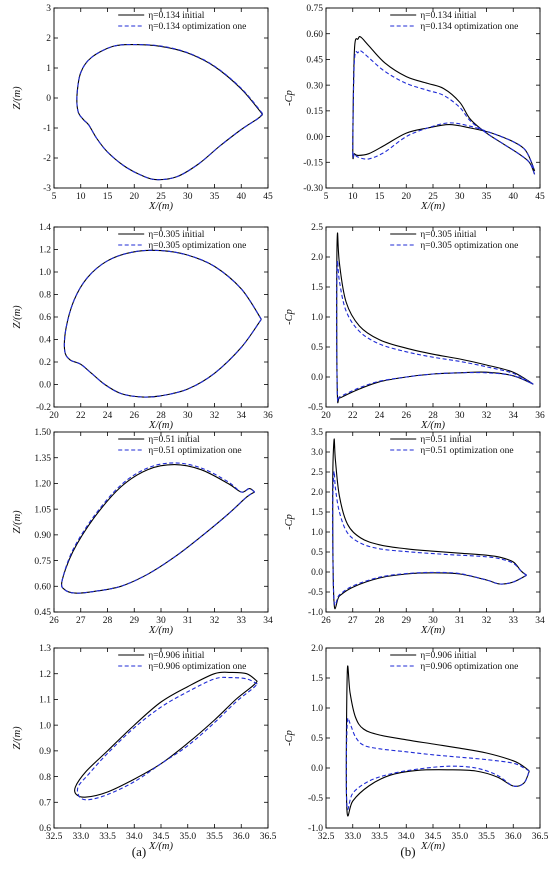 The width and height of the screenshot is (550, 874). Describe the element at coordinates (108, 197) in the screenshot. I see `x-tick-label: 15` at that location.